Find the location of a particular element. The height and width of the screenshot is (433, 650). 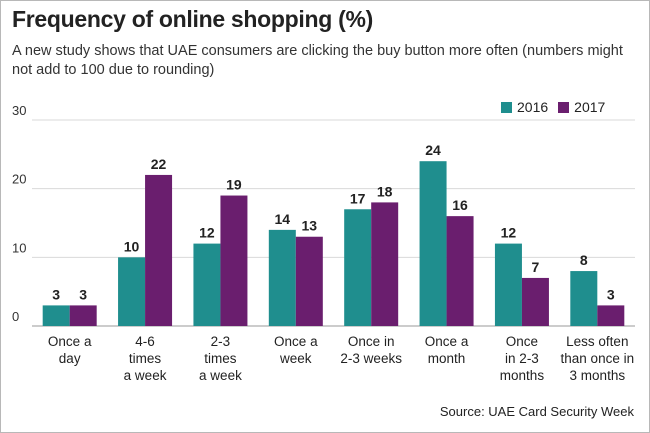

data-label: 24 is located at coordinates (433, 150).